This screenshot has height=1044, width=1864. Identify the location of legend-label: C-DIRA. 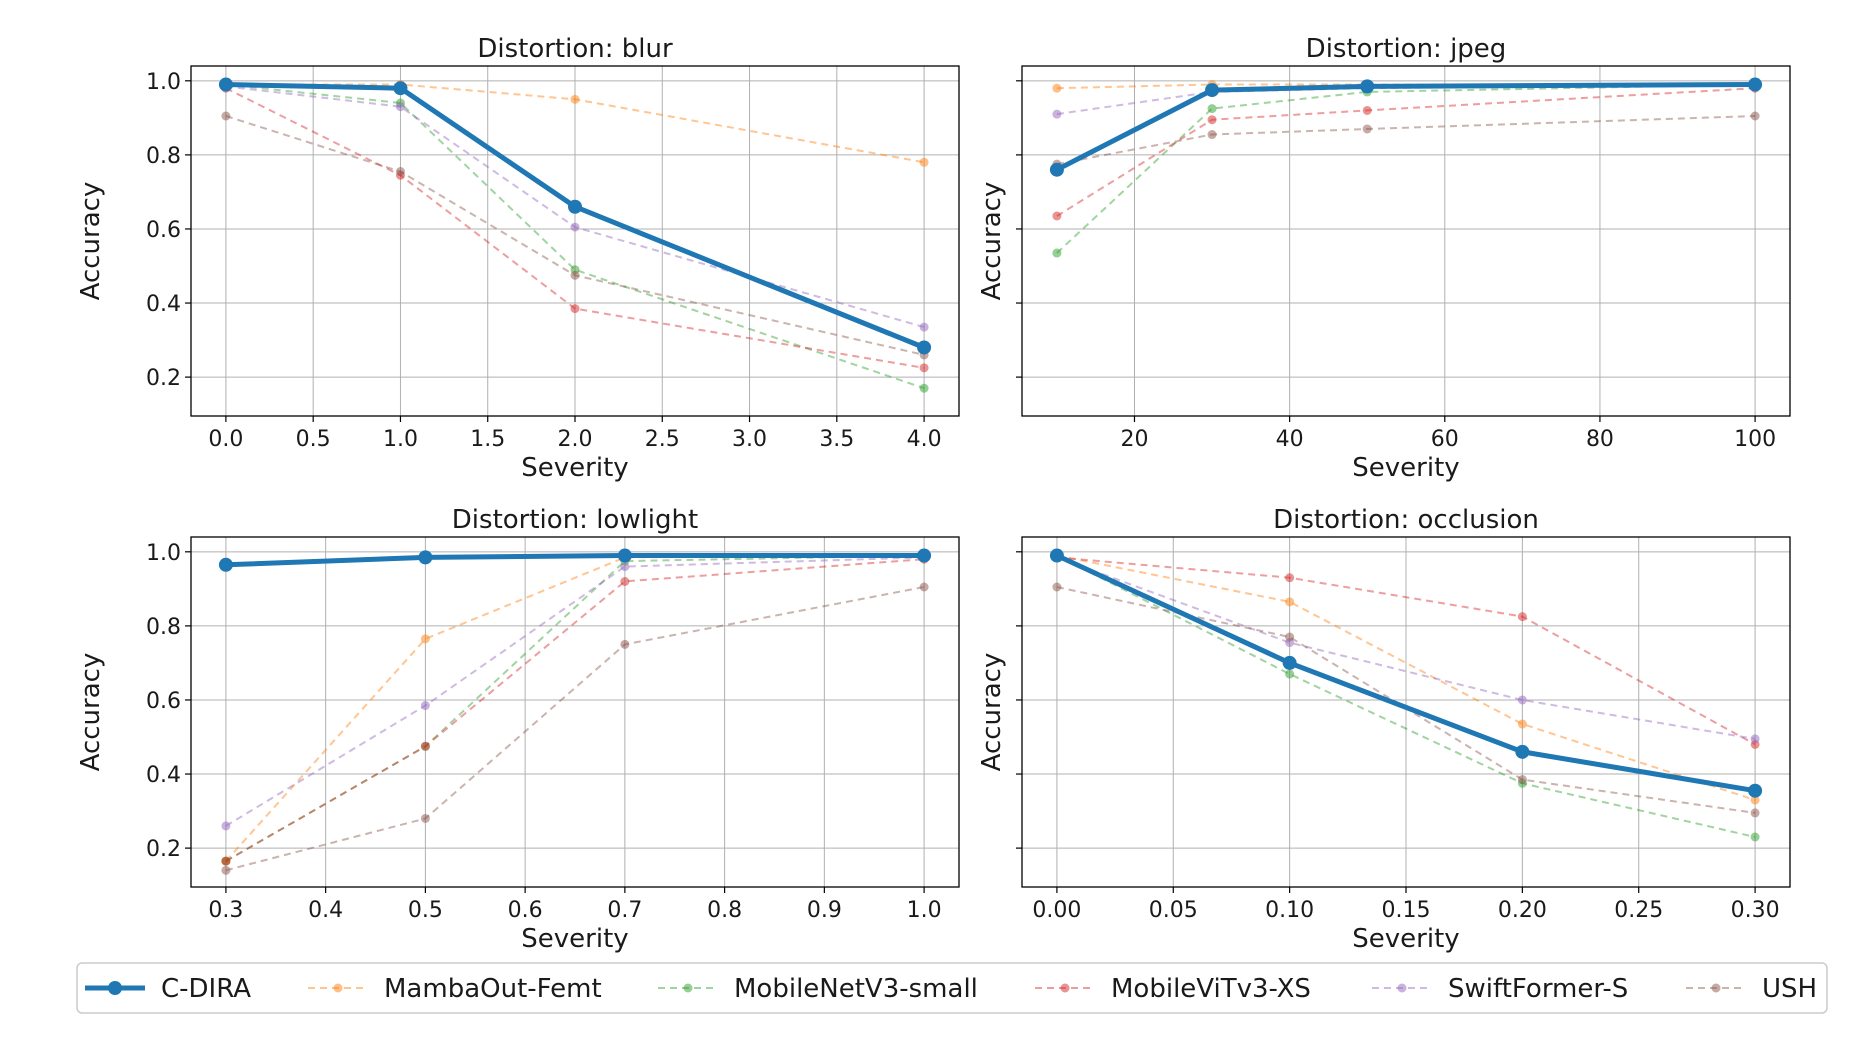
(206, 989).